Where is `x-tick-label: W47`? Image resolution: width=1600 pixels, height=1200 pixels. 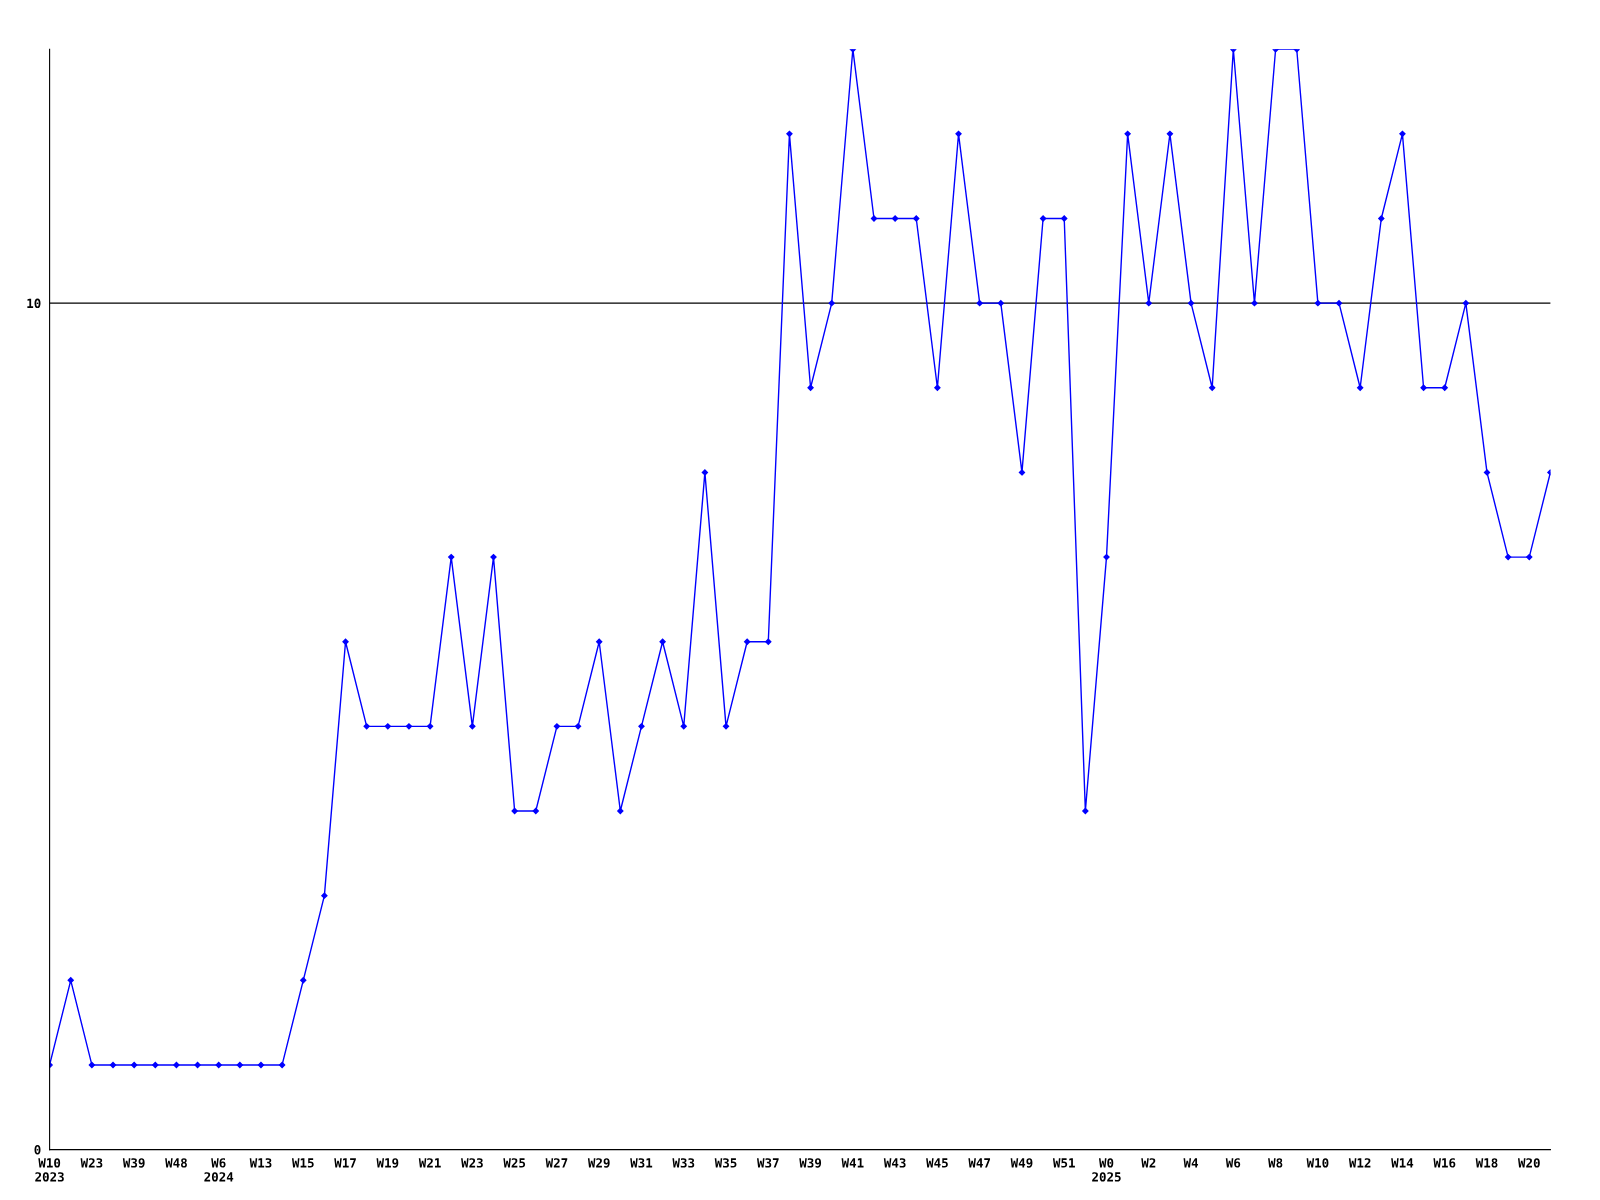
x-tick-label: W47 is located at coordinates (979, 1163).